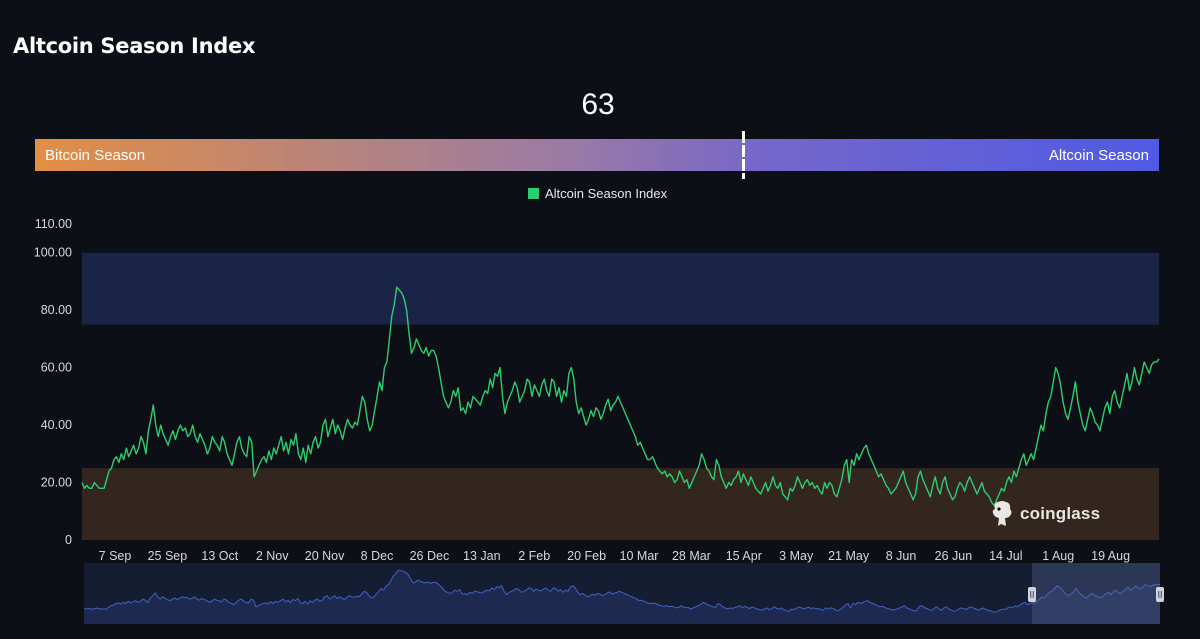 This screenshot has width=1200, height=639. Describe the element at coordinates (598, 104) in the screenshot. I see `current-index-value: 63` at that location.